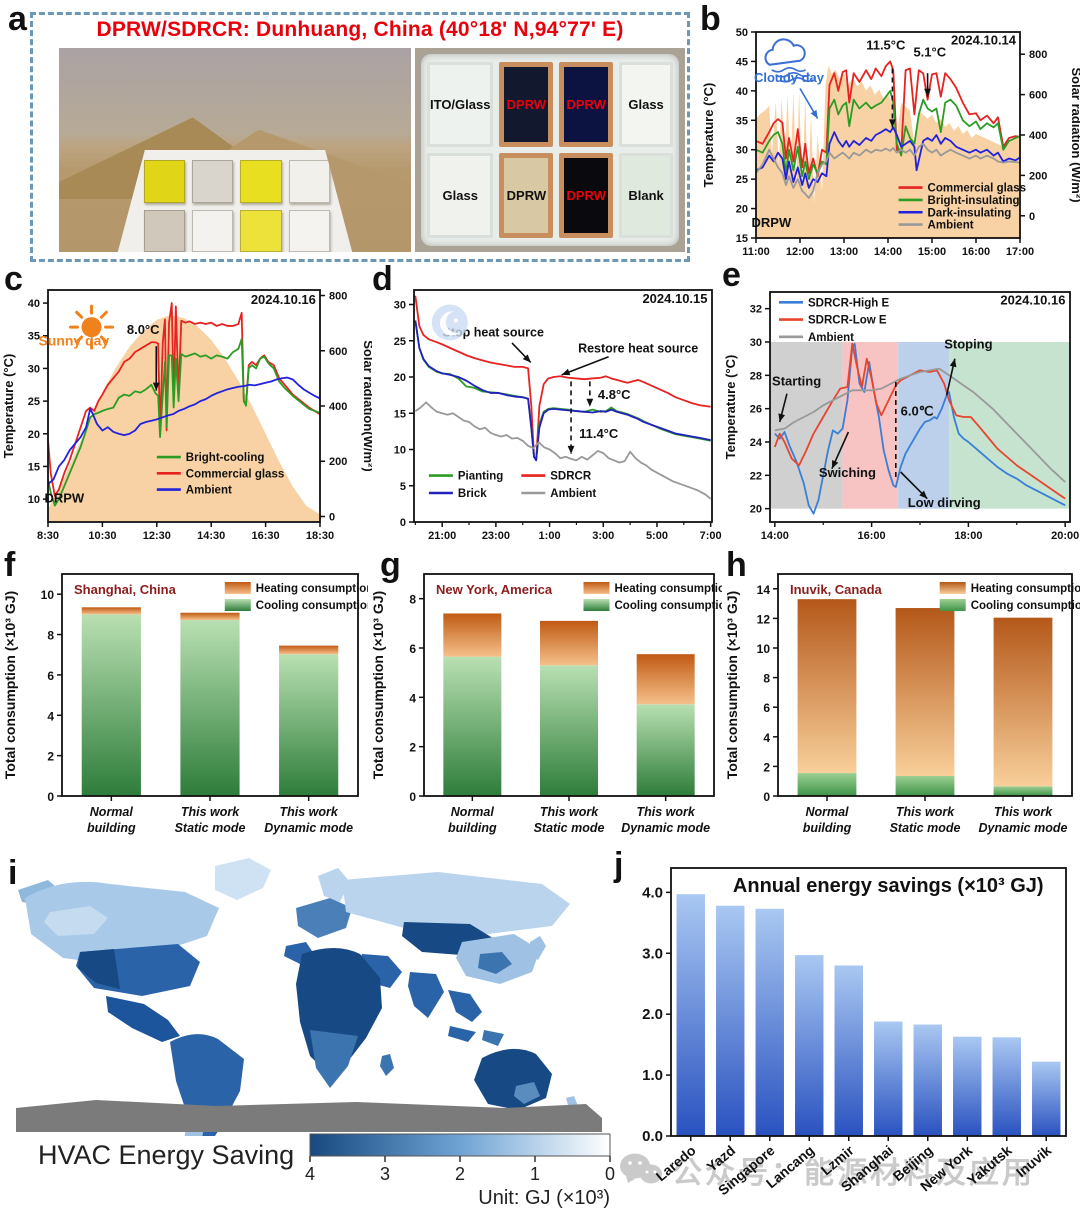 This screenshot has width=1080, height=1226. Describe the element at coordinates (641, 1168) in the screenshot. I see `wechat-icon` at that location.